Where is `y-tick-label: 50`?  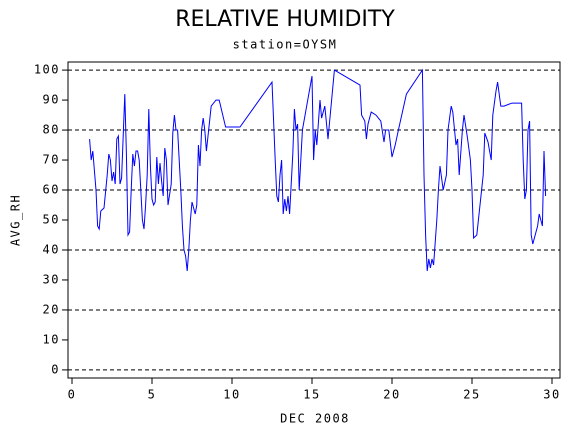
y-tick-label: 50 is located at coordinates (51, 220).